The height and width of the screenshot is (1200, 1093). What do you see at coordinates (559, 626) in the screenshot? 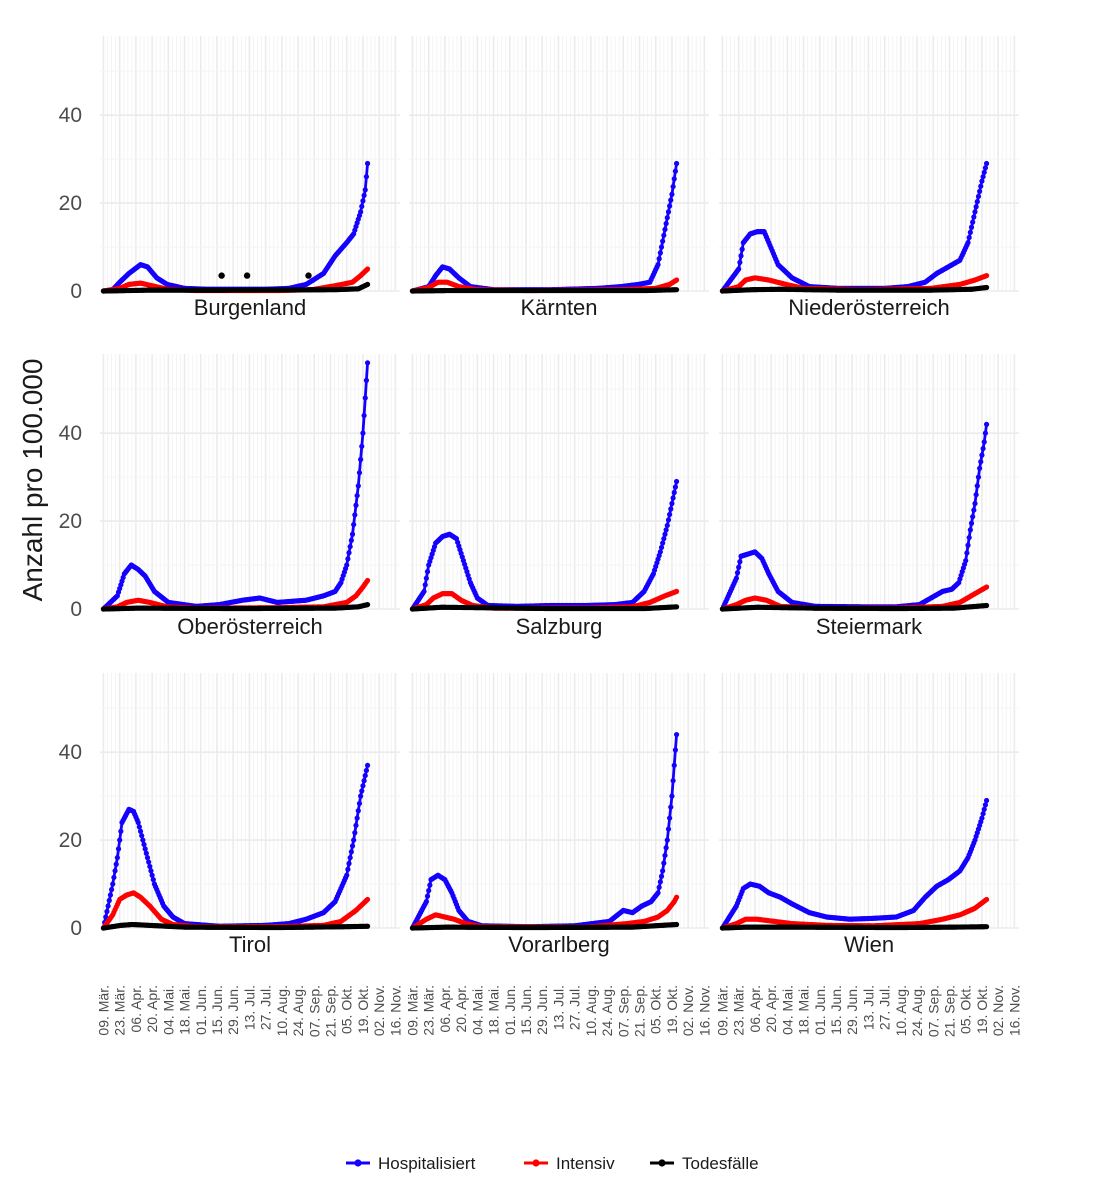
I see `facet-label: Salzburg` at bounding box center [559, 626].